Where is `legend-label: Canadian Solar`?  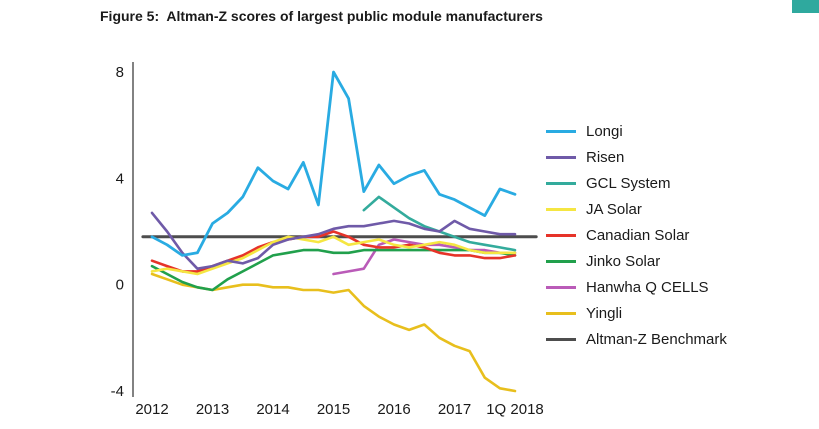
legend-label: Canadian Solar is located at coordinates (638, 235).